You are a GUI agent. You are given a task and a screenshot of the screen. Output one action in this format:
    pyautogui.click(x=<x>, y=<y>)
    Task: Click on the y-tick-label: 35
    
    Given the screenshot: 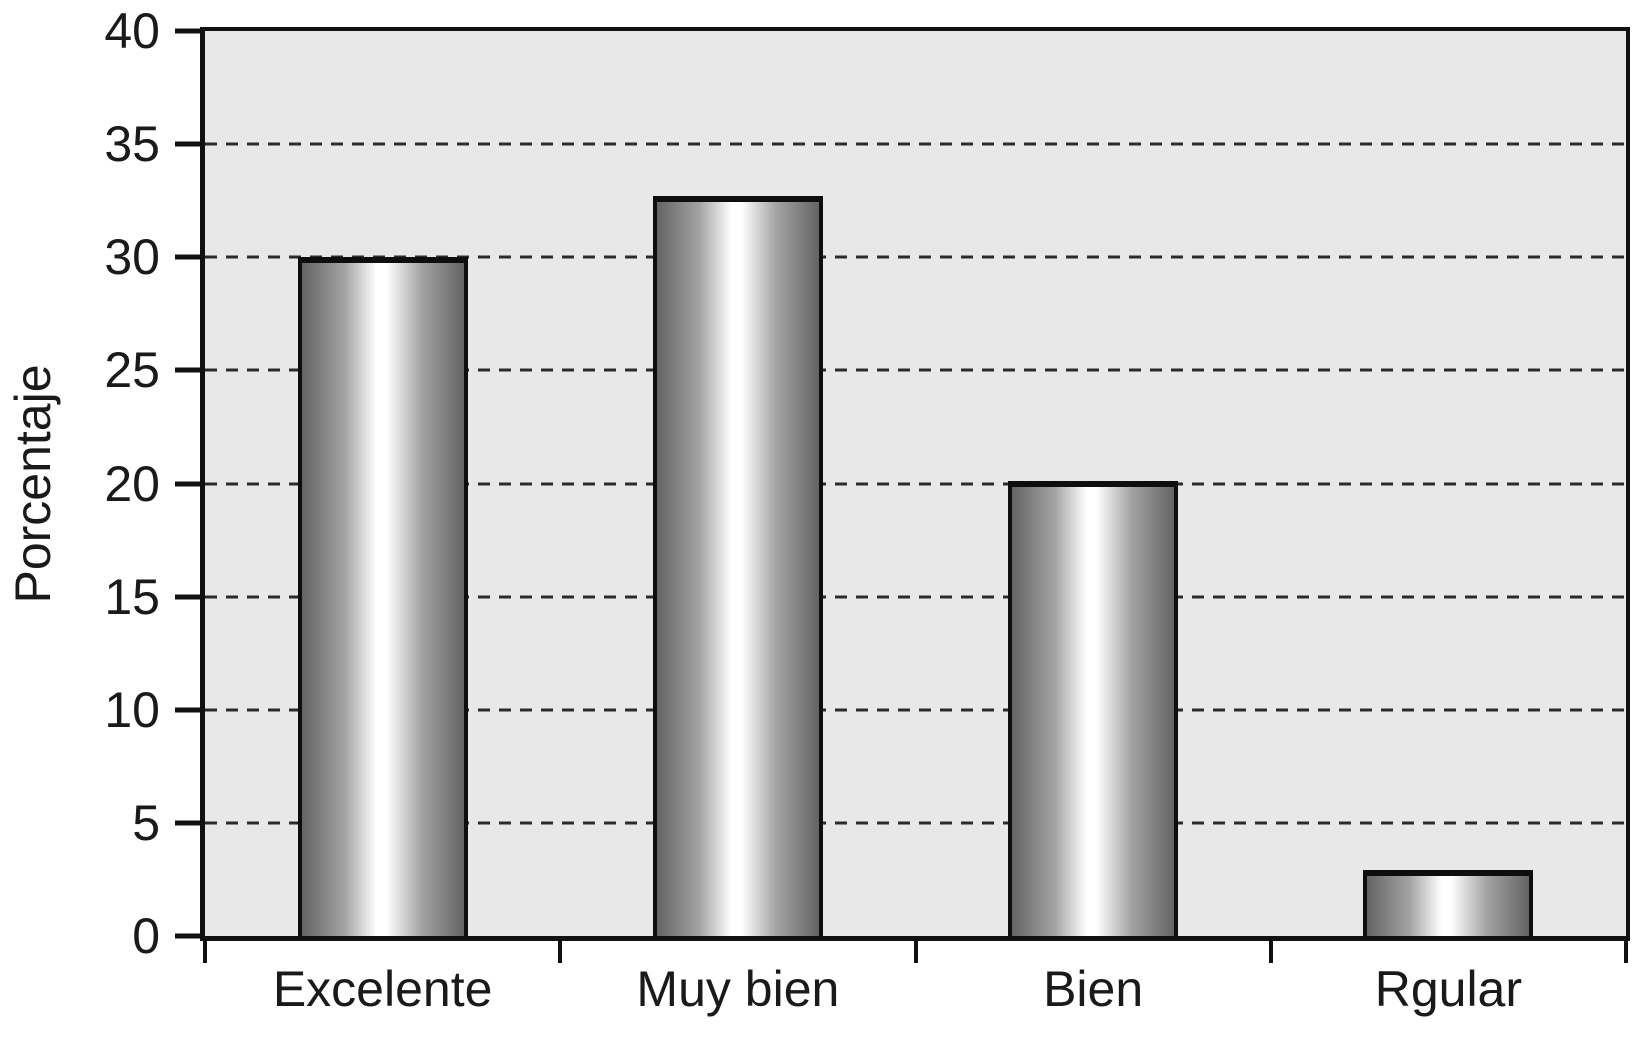 What is the action you would take?
    pyautogui.click(x=132, y=144)
    